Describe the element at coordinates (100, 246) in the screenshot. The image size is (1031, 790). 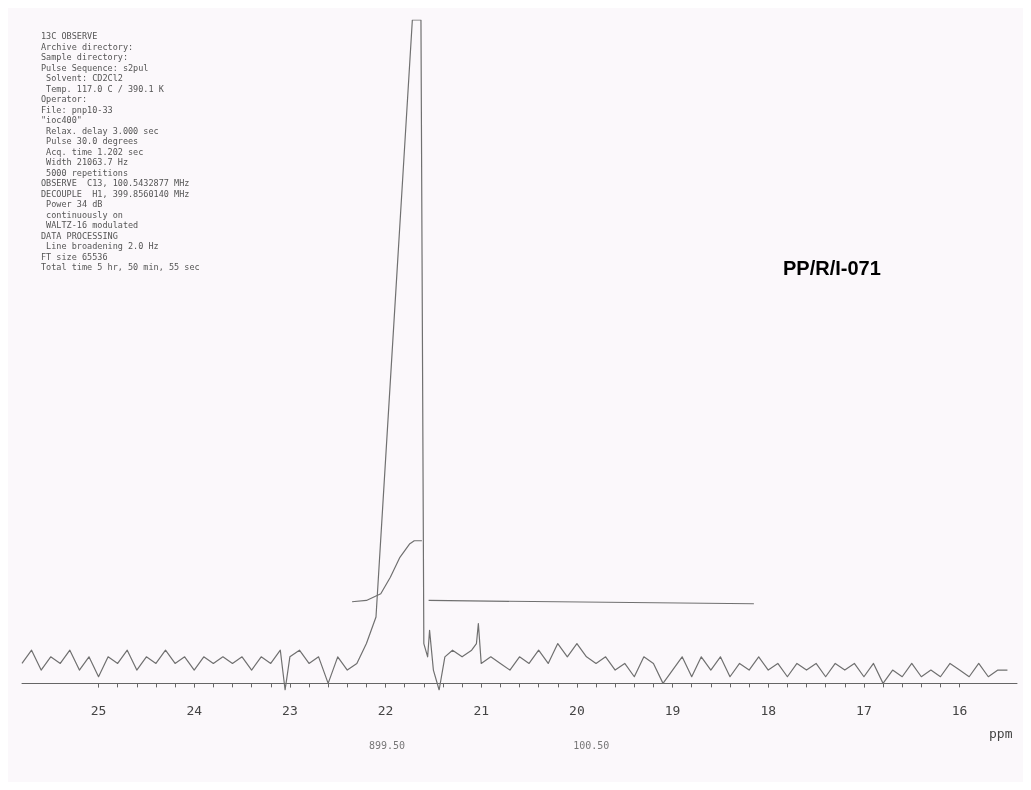
I see `annotation: Line broadening 2.0 Hz` at that location.